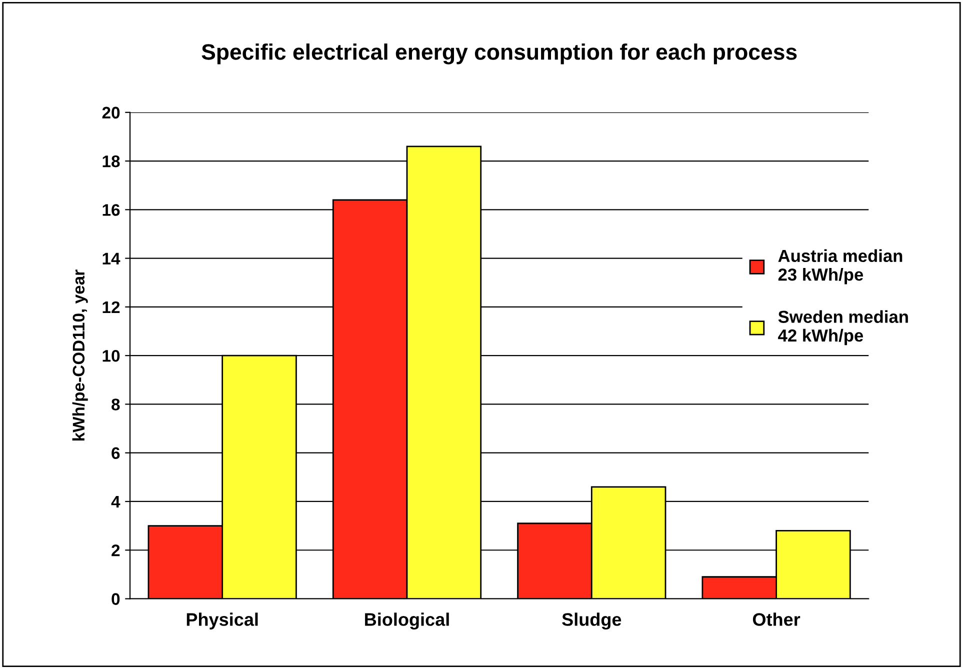 This screenshot has height=669, width=963. Describe the element at coordinates (111, 258) in the screenshot. I see `y-tick-label: 14` at that location.